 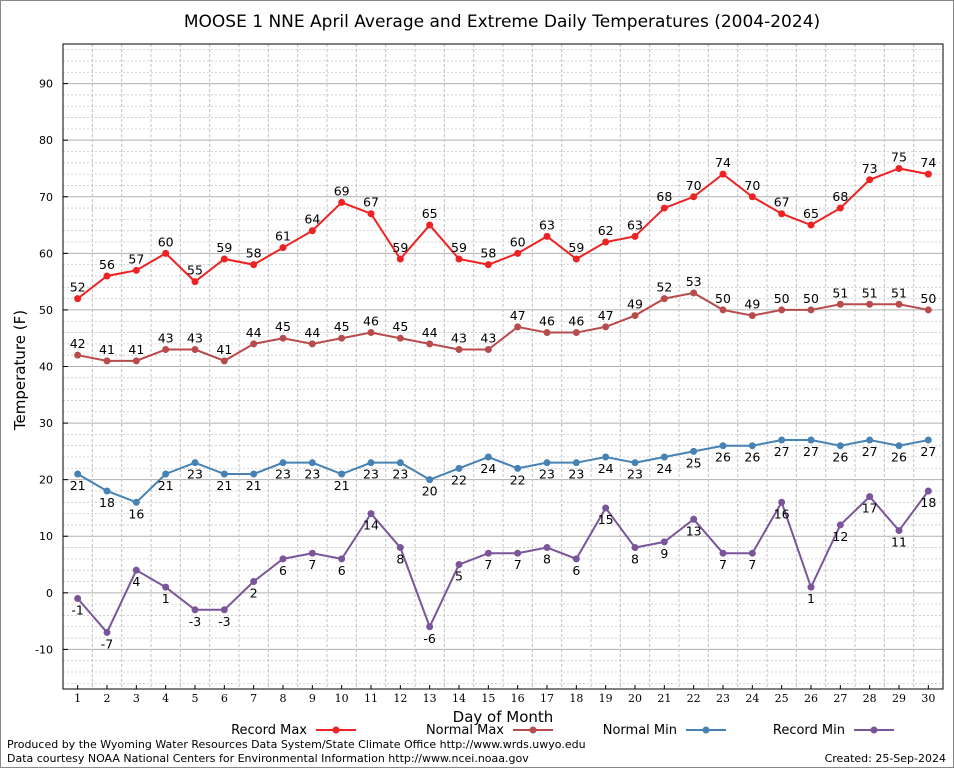 What do you see at coordinates (723, 162) in the screenshot?
I see `data-label: 74` at bounding box center [723, 162].